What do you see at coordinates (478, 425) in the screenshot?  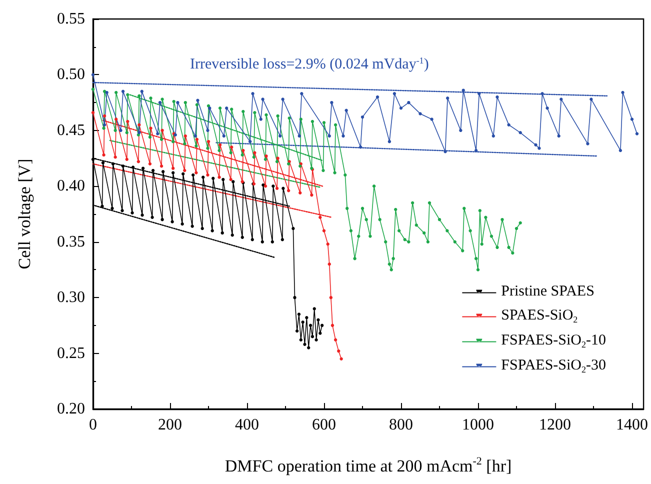 I see `x-tick-label: 1000` at bounding box center [478, 425].